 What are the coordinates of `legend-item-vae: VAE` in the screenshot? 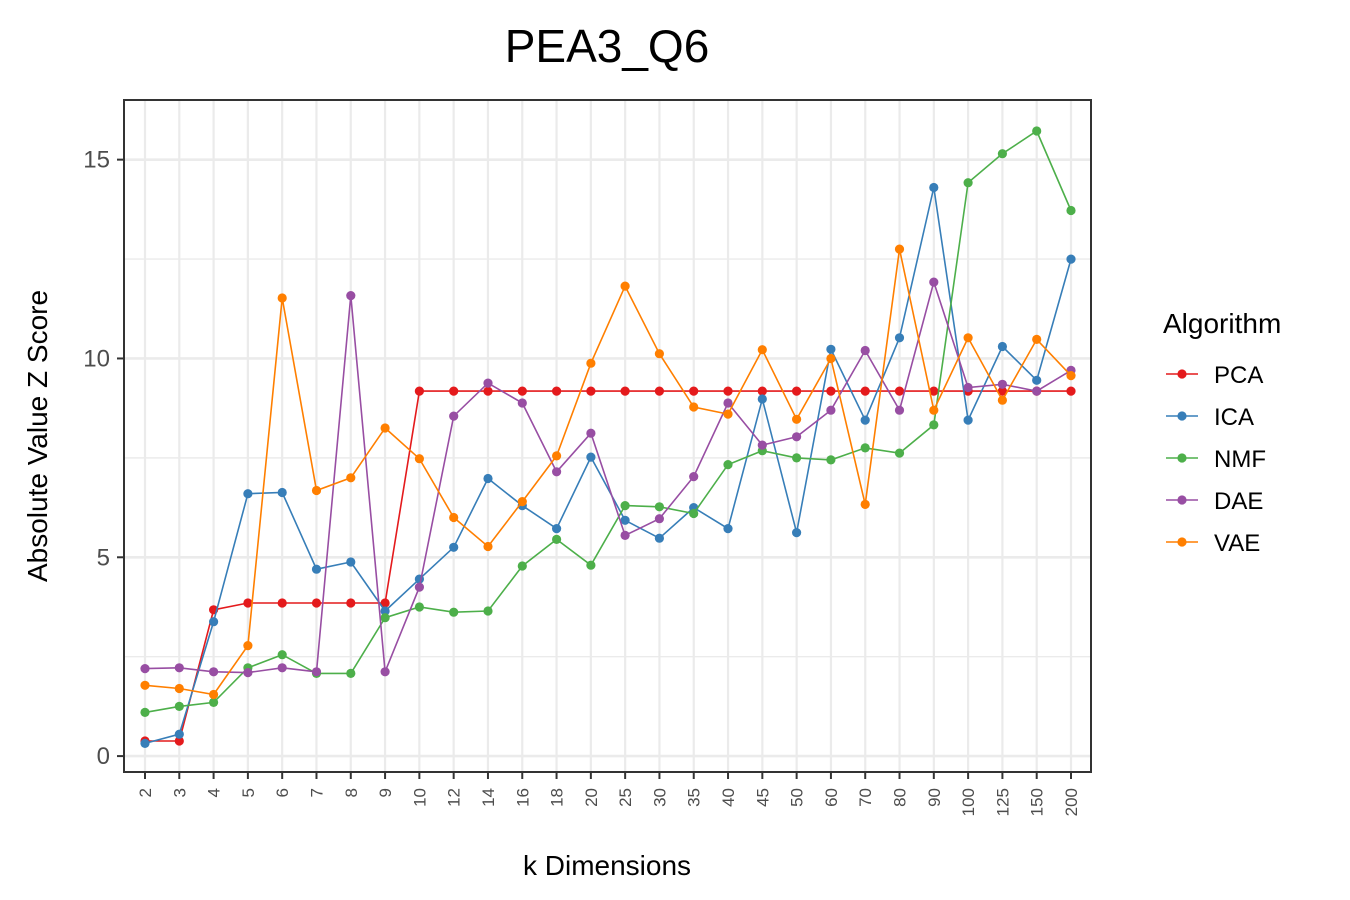 It's located at (1213, 543).